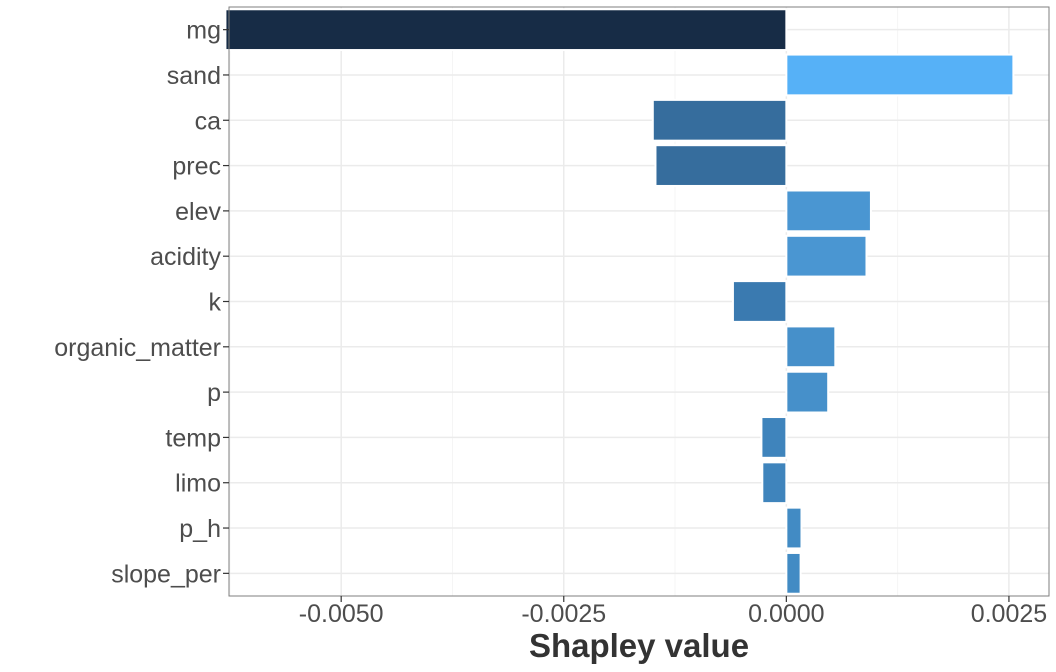 The height and width of the screenshot is (672, 1056). What do you see at coordinates (506, 30) in the screenshot?
I see `bar-mg` at bounding box center [506, 30].